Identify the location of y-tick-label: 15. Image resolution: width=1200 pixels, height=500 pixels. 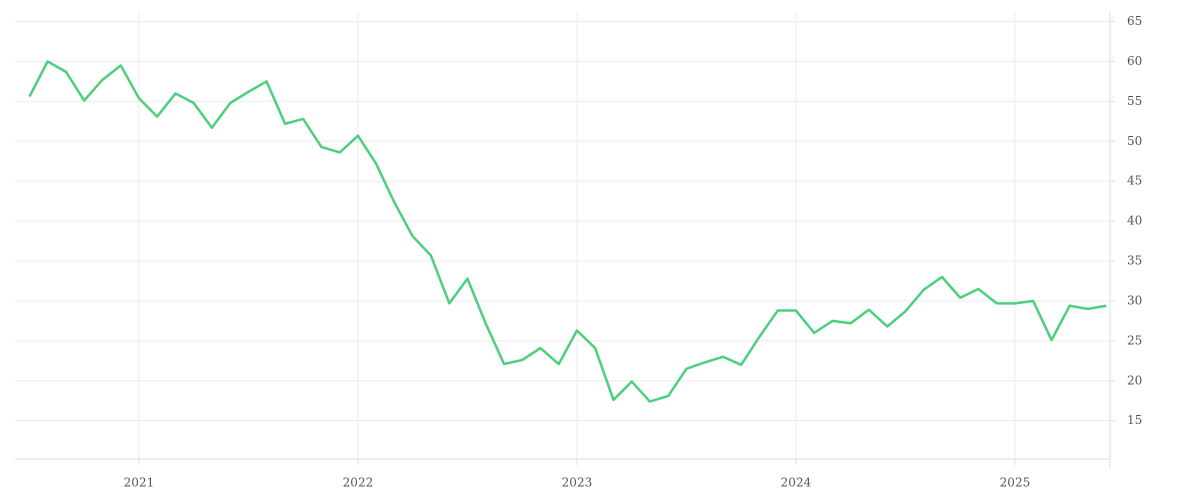
(1134, 420).